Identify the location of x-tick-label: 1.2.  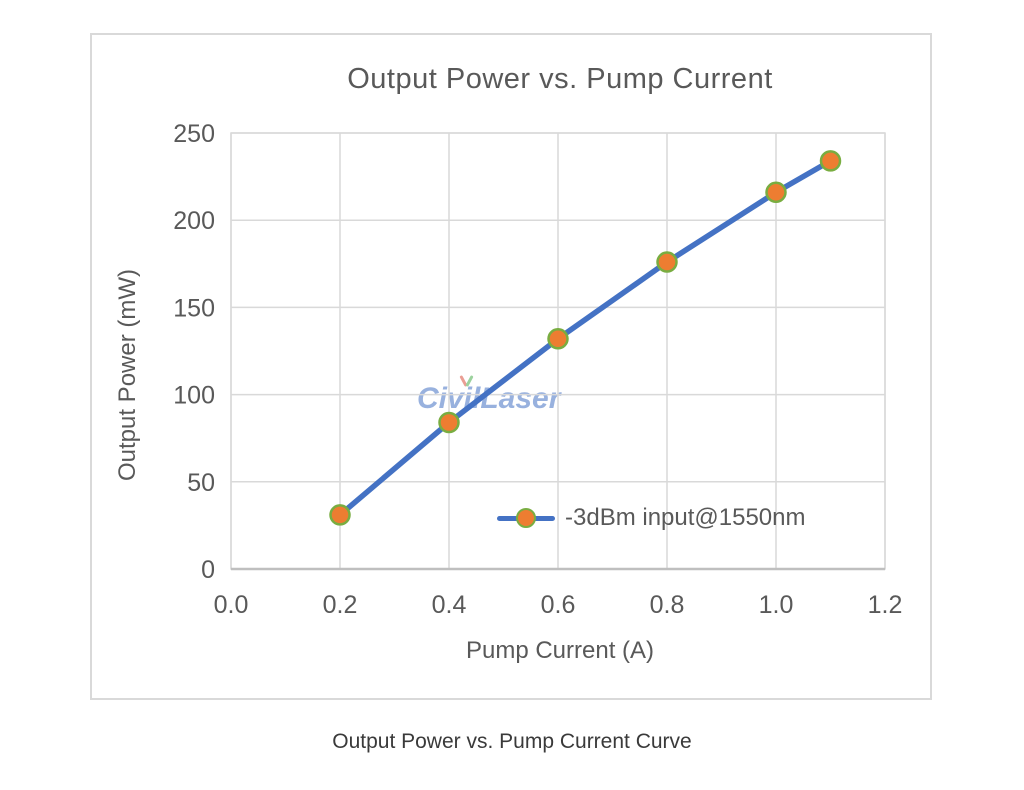
(885, 605).